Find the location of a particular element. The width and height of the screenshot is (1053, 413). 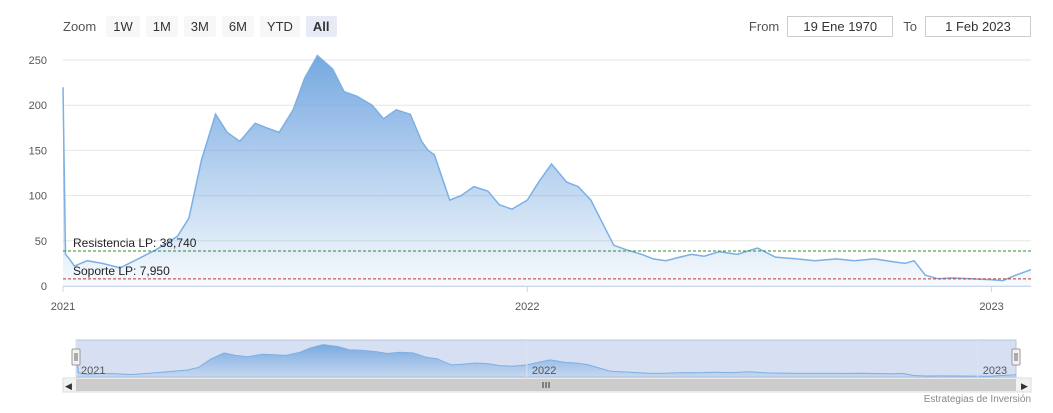

y-tick-label: 50 is located at coordinates (41, 242).